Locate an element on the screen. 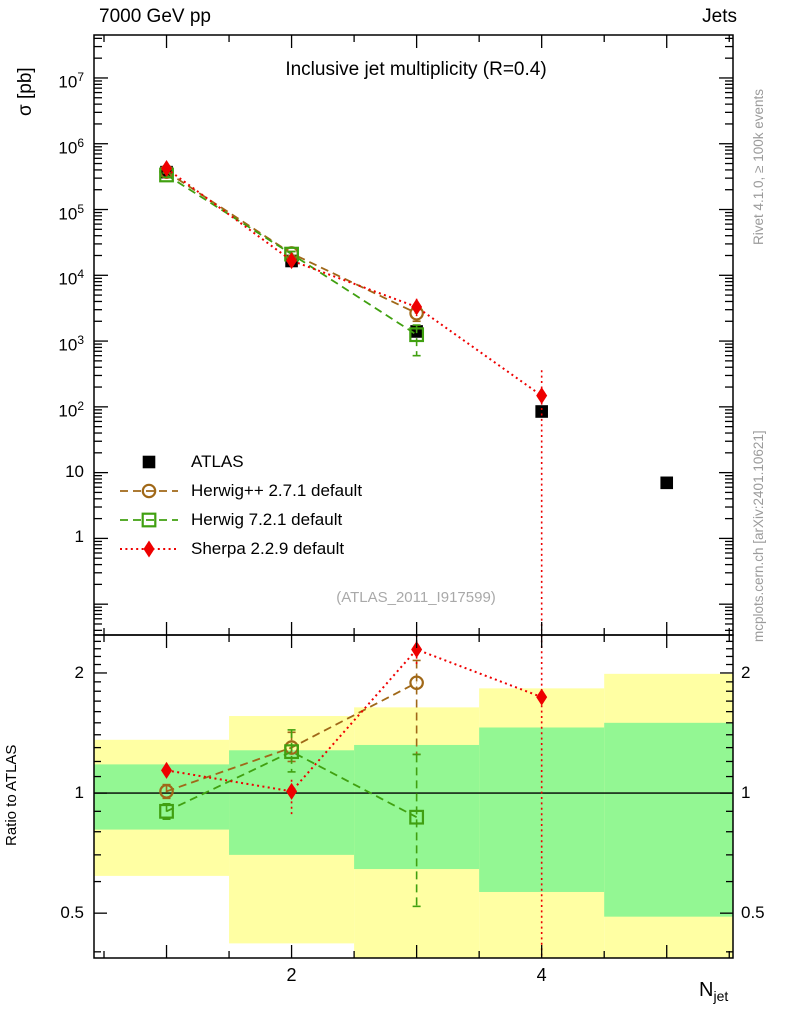 Image resolution: width=786 pixels, height=1024 pixels. square-open-icon is located at coordinates (149, 519).